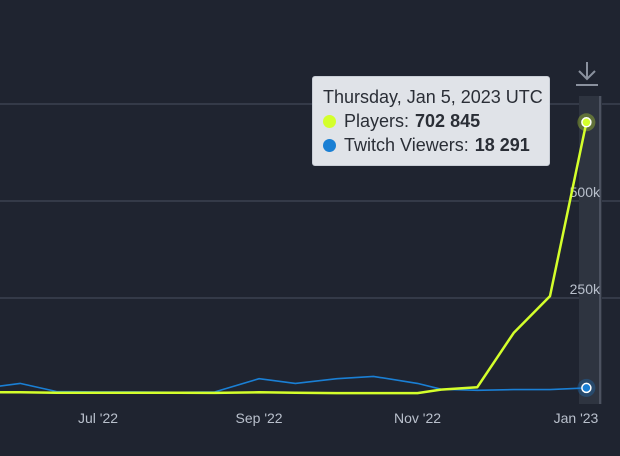  I want to click on tooltip-twitch-row: Twitch Viewers: 18 291, so click(431, 145).